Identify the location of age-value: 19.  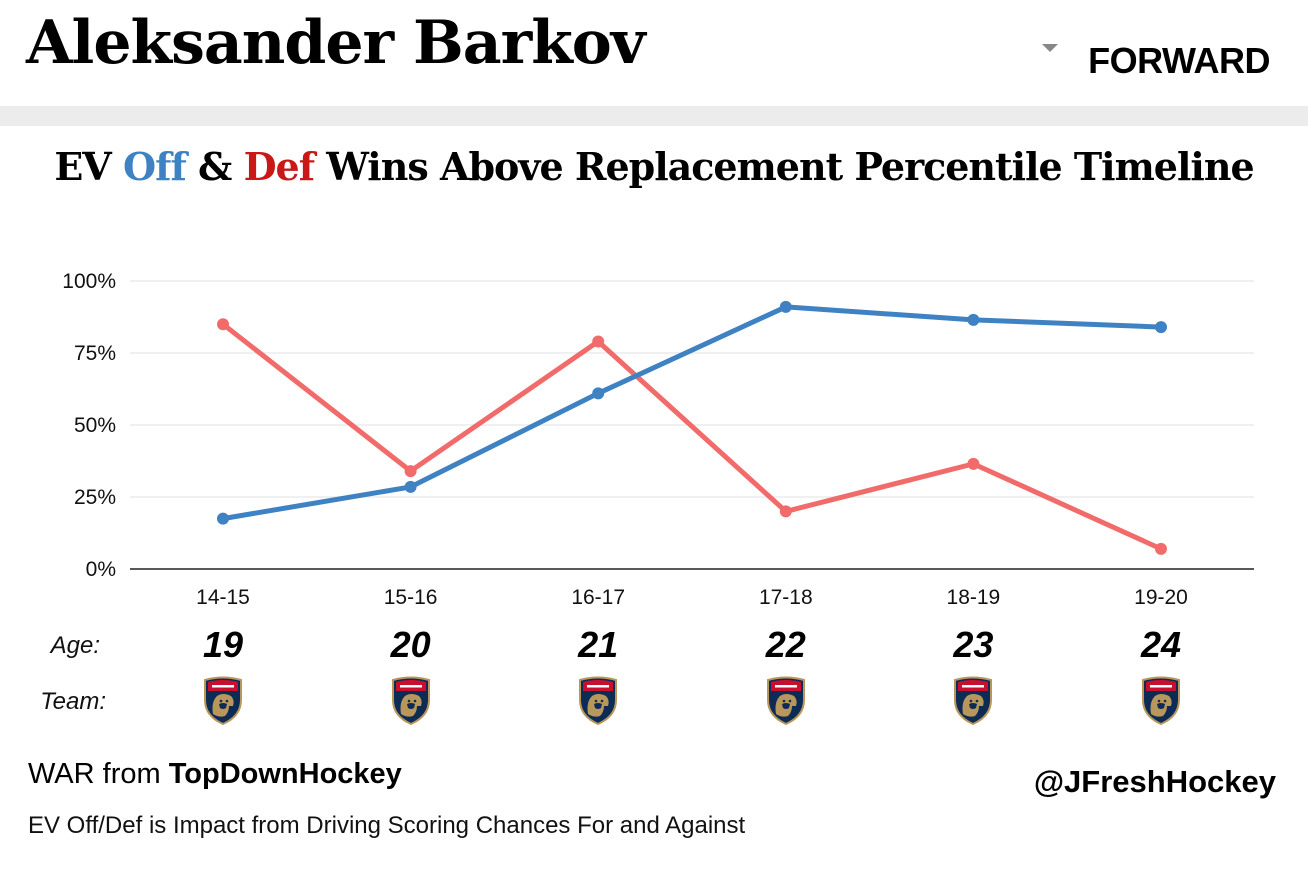
(223, 644).